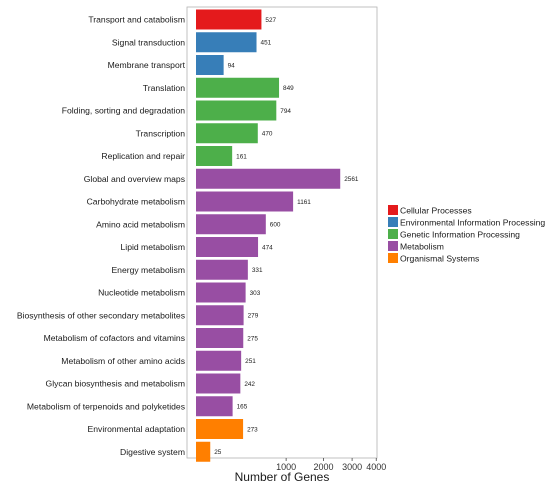  What do you see at coordinates (275, 225) in the screenshot?
I see `value-label-amino-acid-metabolism: 600` at bounding box center [275, 225].